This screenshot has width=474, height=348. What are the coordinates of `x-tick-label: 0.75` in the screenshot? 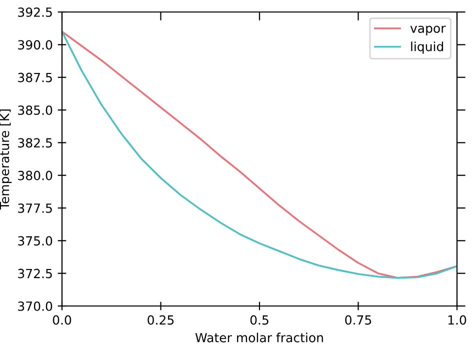 It's located at (358, 320).